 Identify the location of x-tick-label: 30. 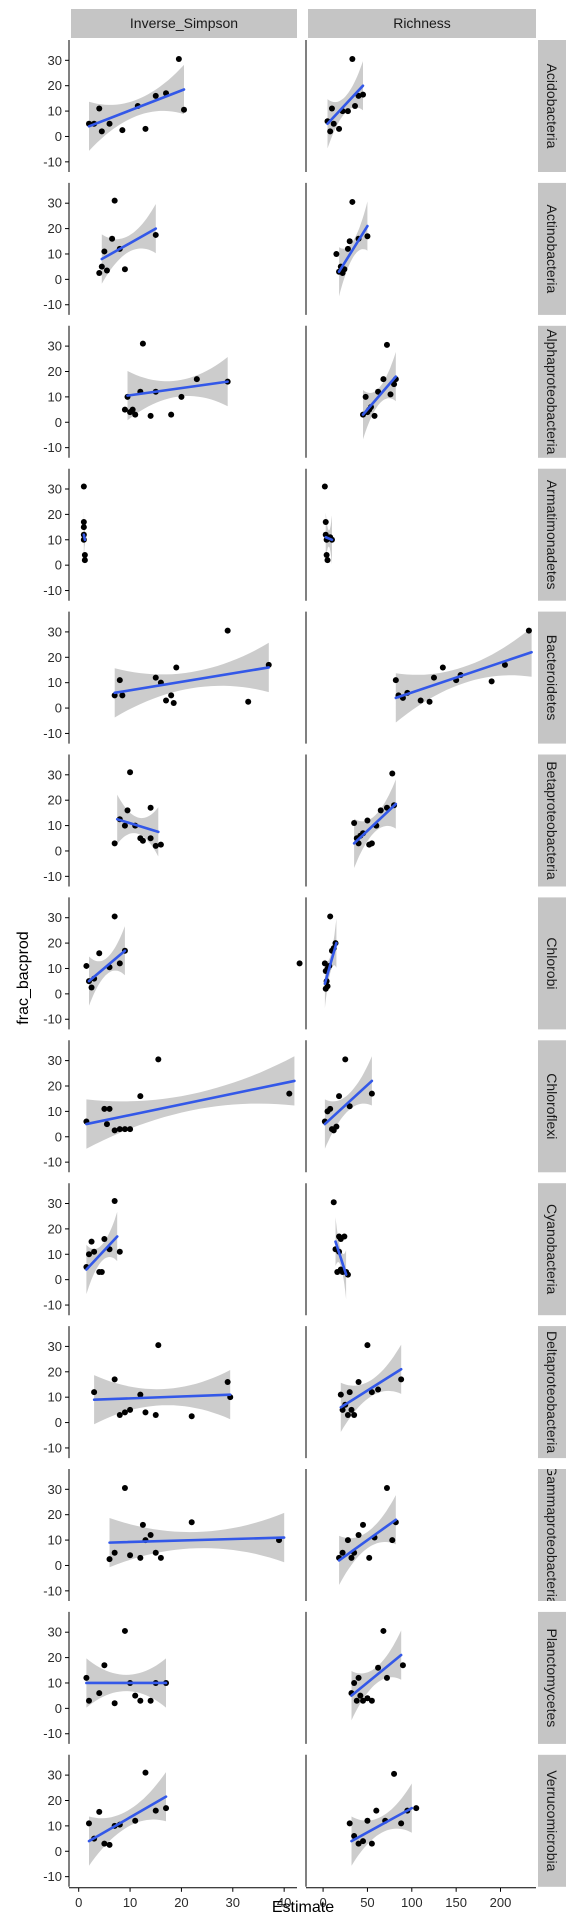
(233, 1902).